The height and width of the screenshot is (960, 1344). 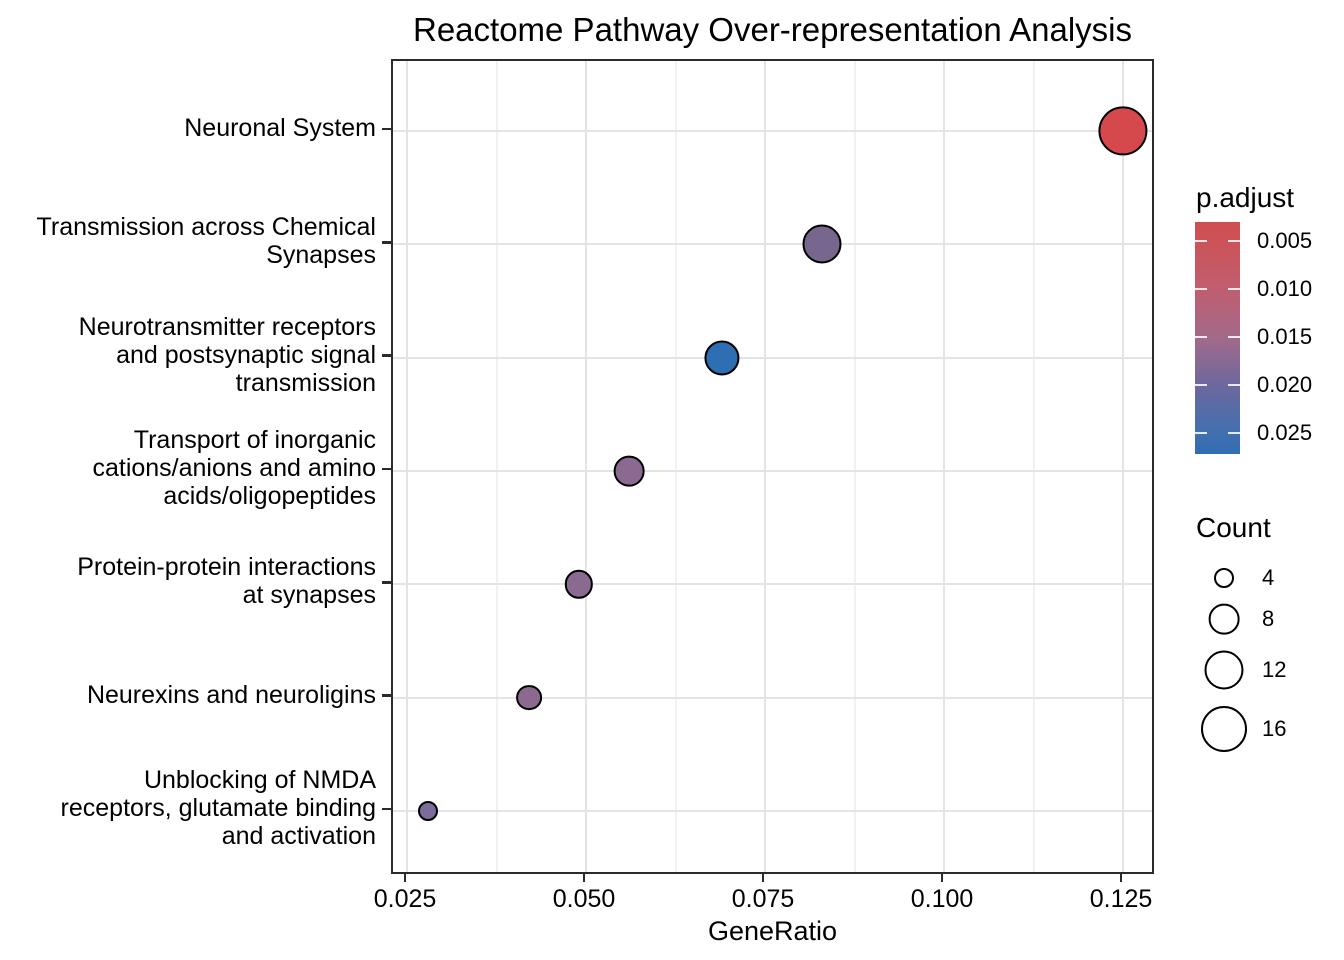 I want to click on legend-count-title: Count, so click(x=1233, y=527).